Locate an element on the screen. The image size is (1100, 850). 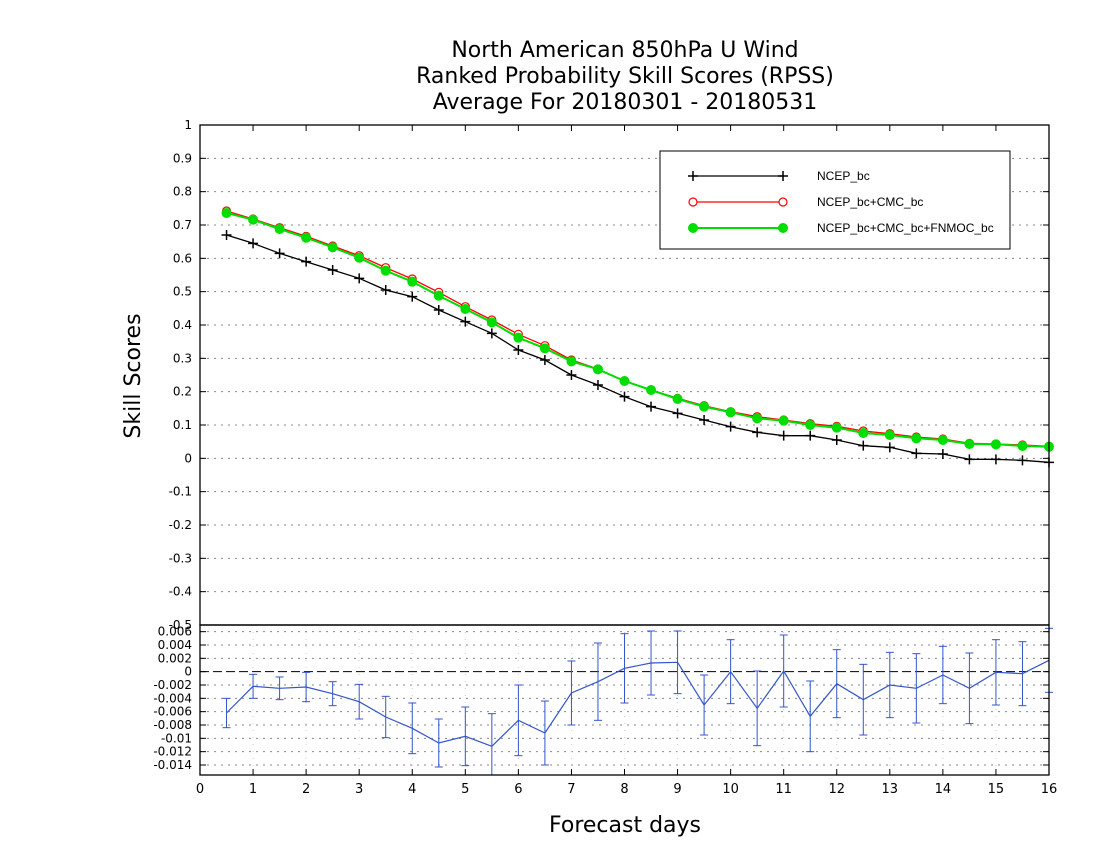
top-y-tick-label: 0.7 is located at coordinates (182, 225).